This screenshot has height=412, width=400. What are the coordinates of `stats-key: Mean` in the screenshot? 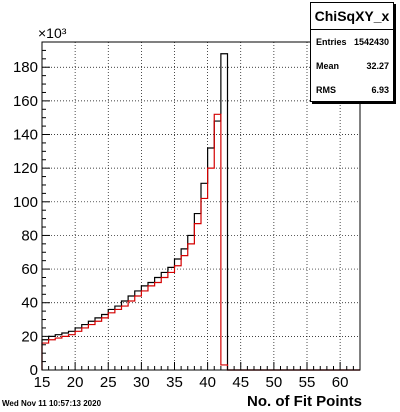 It's located at (328, 66).